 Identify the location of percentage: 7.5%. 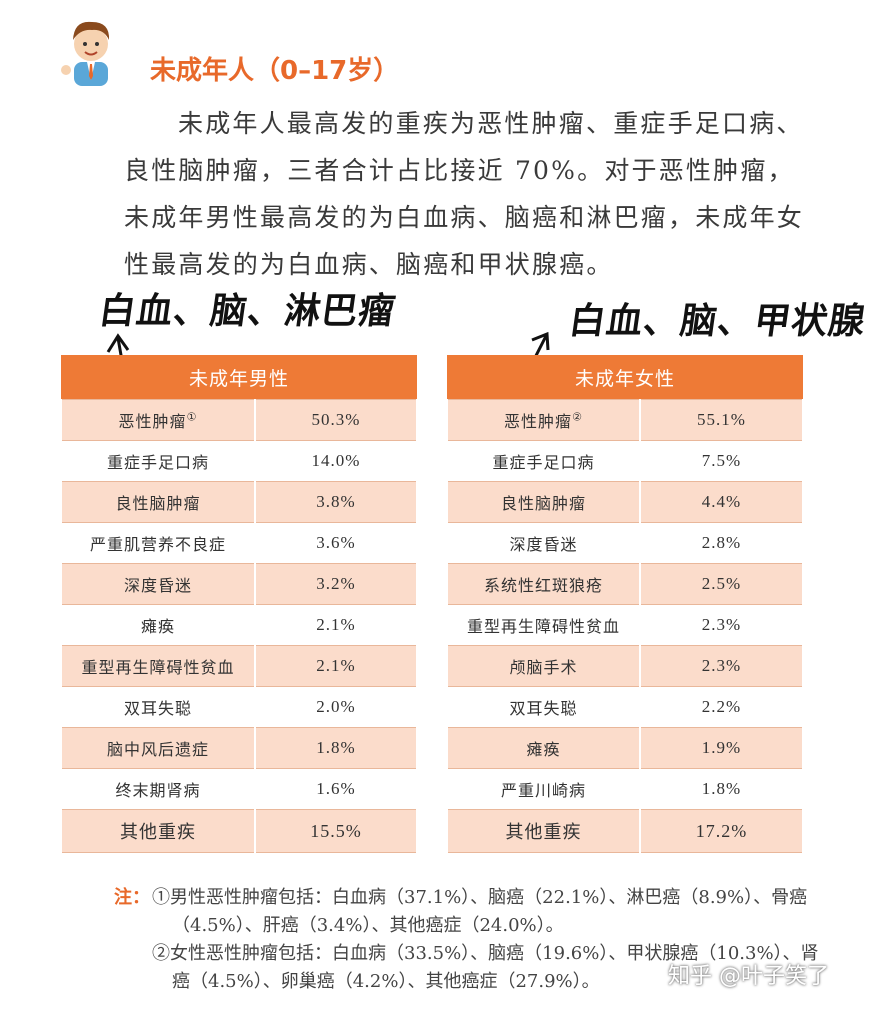
(721, 461).